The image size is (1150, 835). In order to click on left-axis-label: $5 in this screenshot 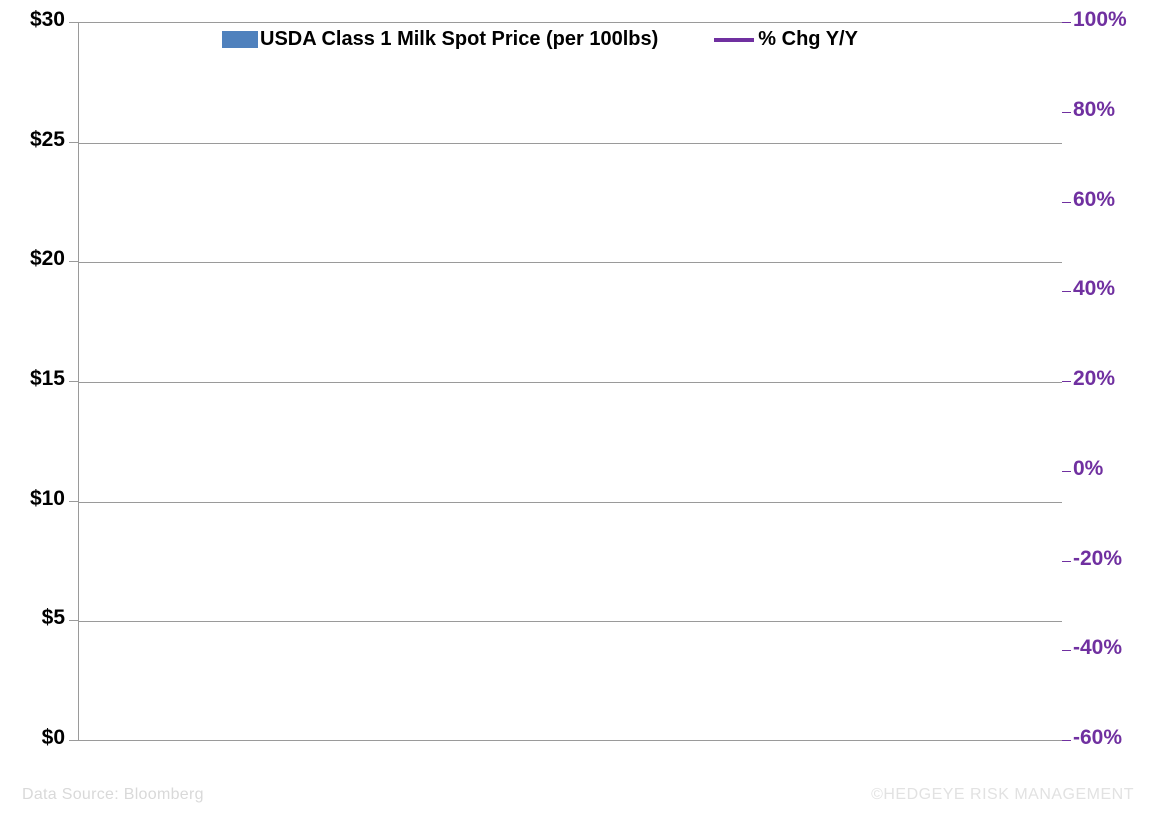, I will do `click(53, 618)`.